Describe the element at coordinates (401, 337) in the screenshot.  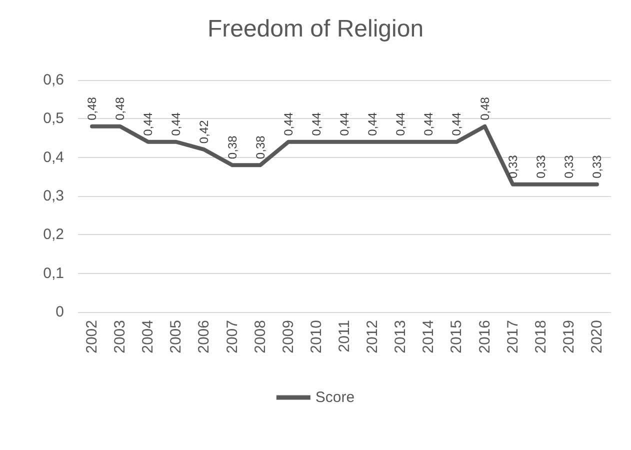
I see `x-tick-label: 2013` at that location.